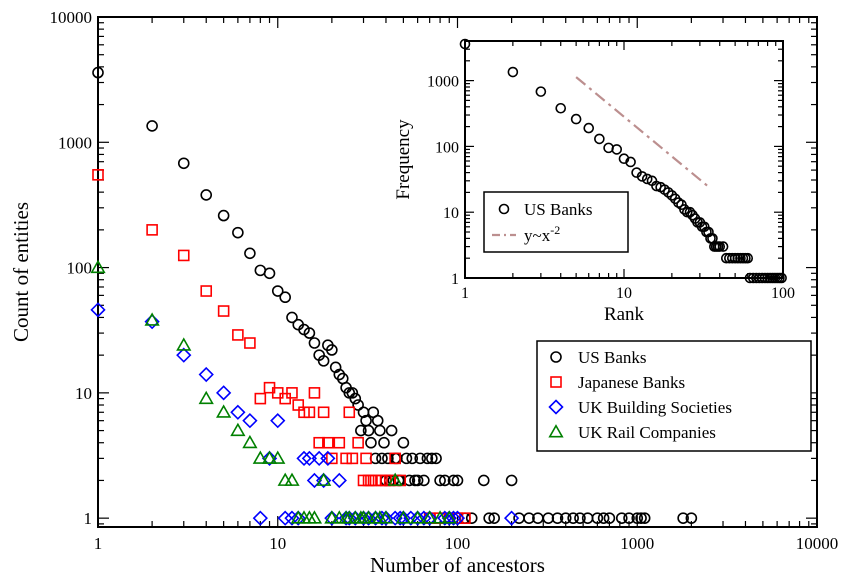 The image size is (846, 578). What do you see at coordinates (542, 234) in the screenshot?
I see `inset-legend-label-reference: y~x-2` at bounding box center [542, 234].